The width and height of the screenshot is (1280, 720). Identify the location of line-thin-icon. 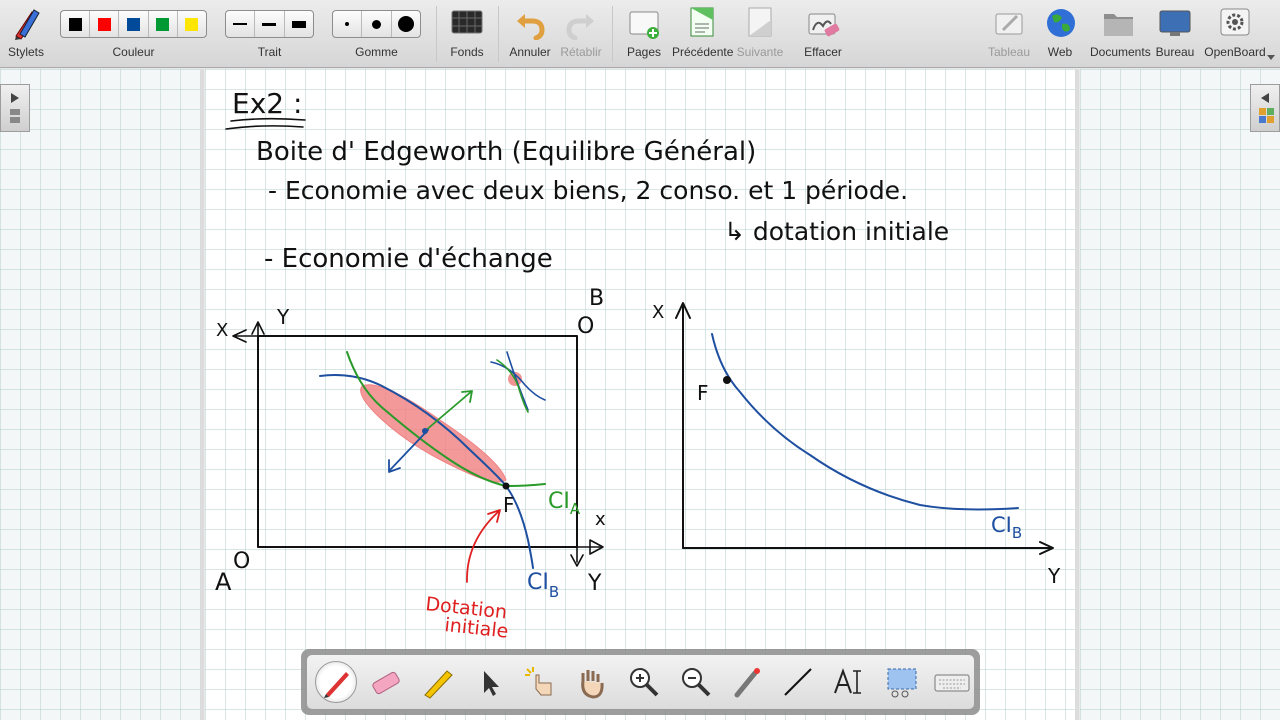
(240, 24).